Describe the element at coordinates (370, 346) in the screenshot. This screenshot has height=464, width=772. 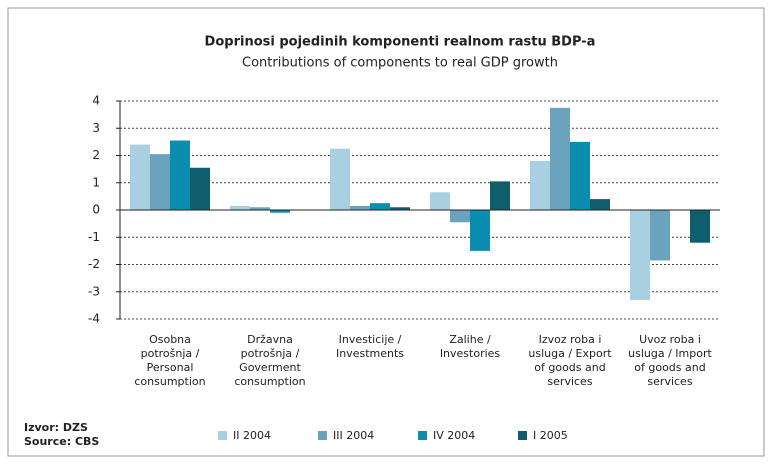
I see `x-tick-label: Investicije / Investments` at that location.